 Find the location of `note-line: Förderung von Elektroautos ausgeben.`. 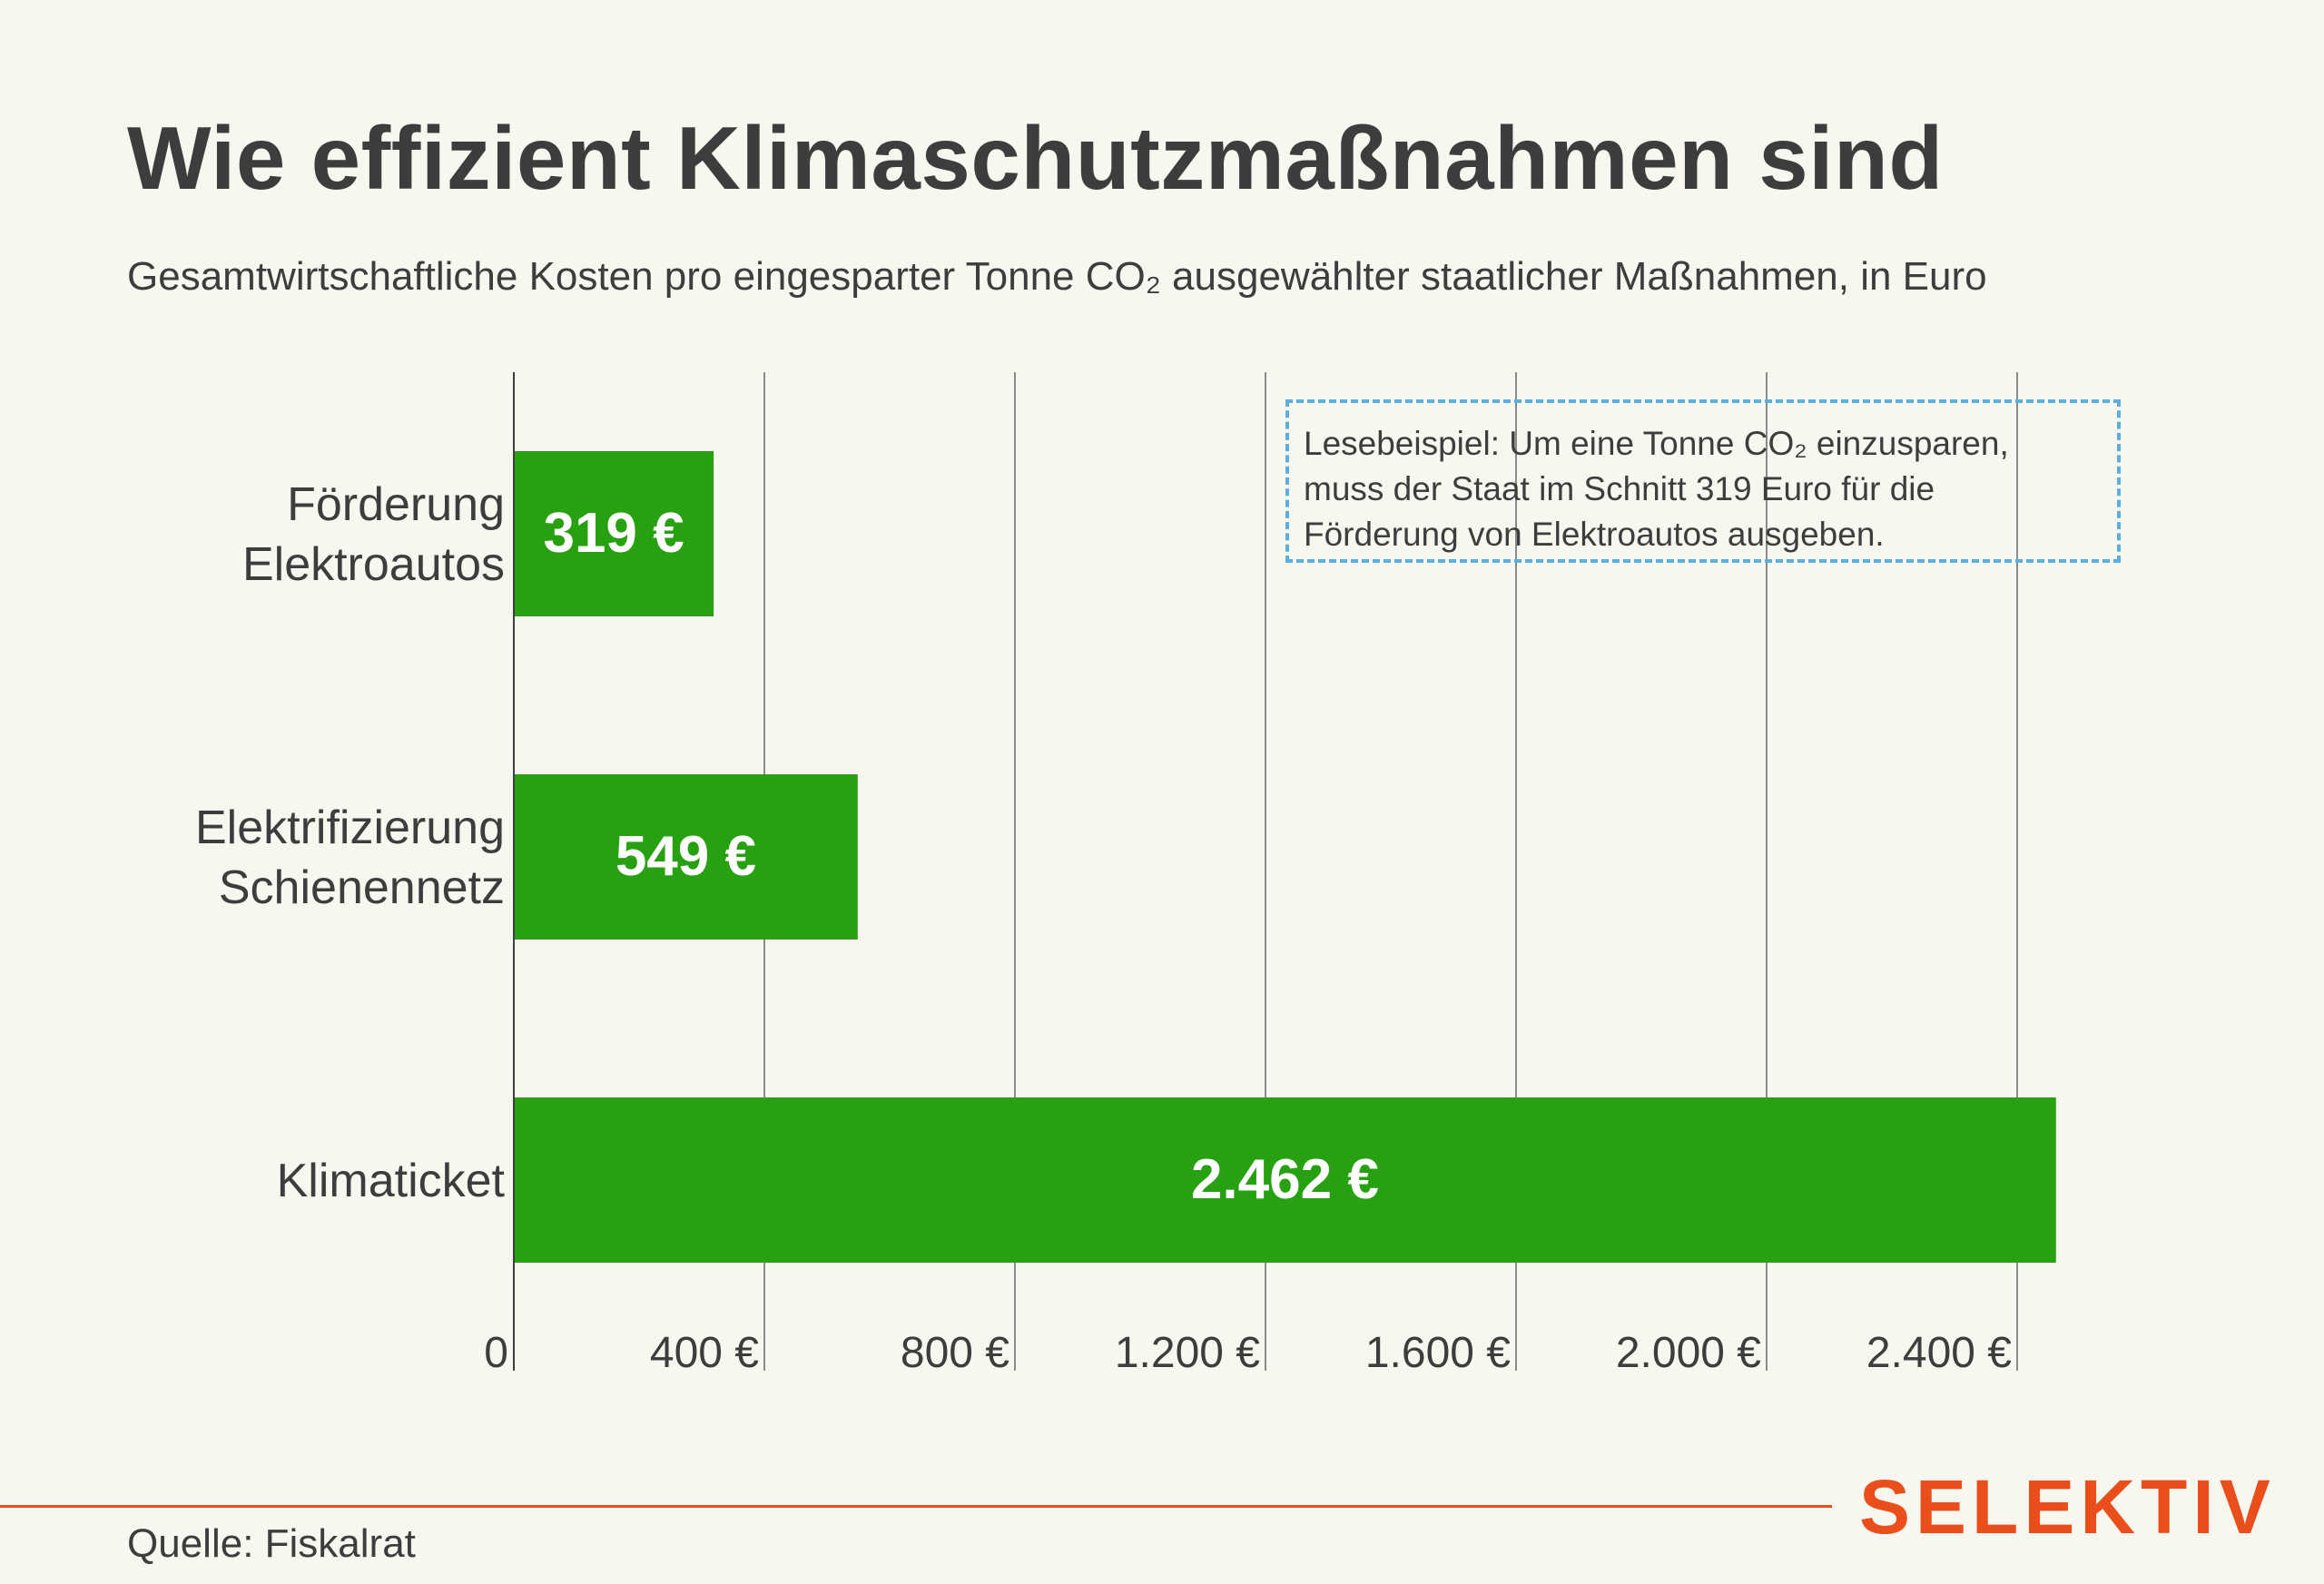

note-line: Förderung von Elektroautos ausgeben. is located at coordinates (1594, 534).